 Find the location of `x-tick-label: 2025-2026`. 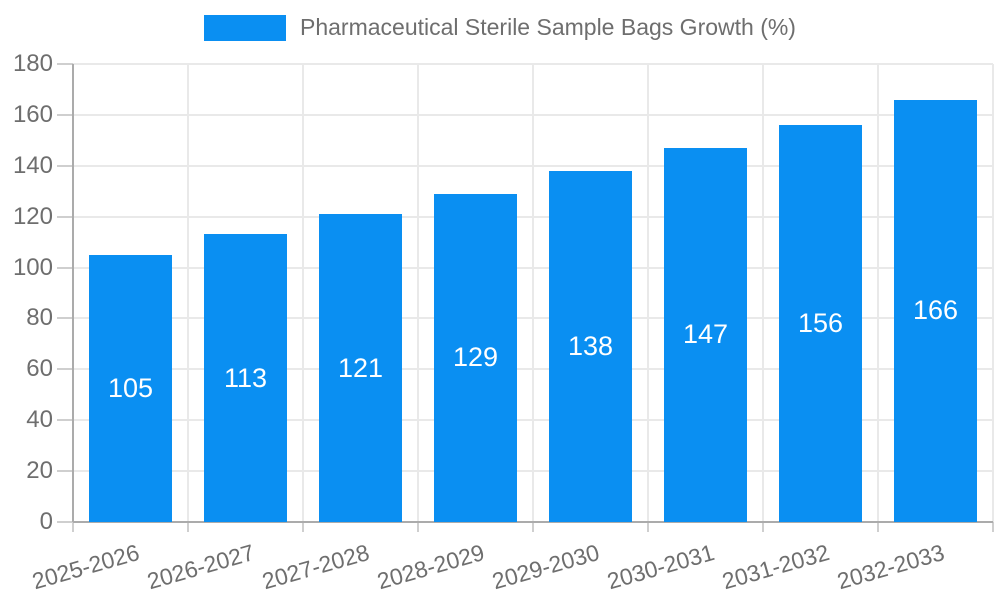

x-tick-label: 2025-2026 is located at coordinates (85, 567).